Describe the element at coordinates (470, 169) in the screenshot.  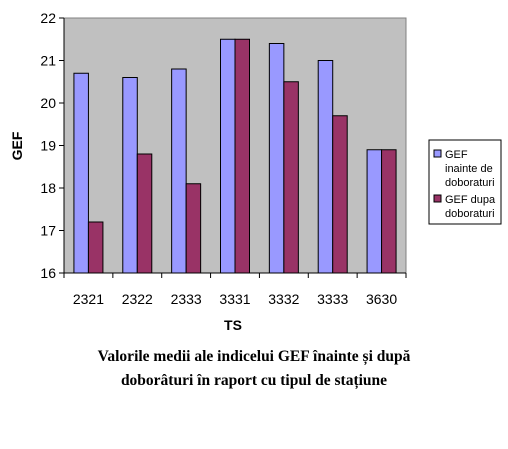
I see `legend-label-1: GEF inainte de doboraturi` at that location.